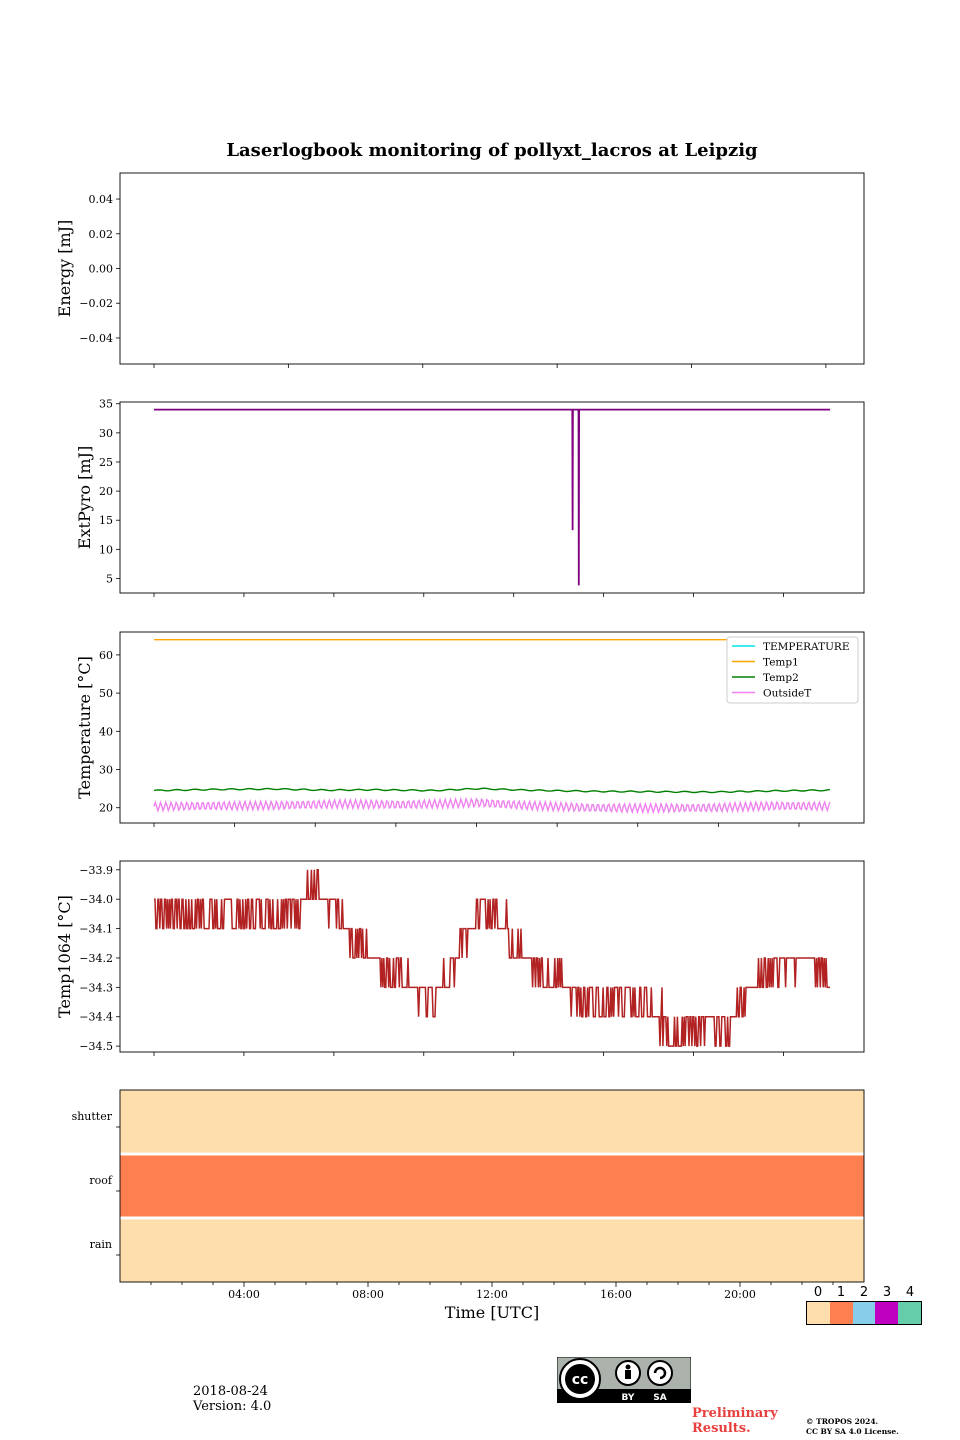 The width and height of the screenshot is (960, 1440). What do you see at coordinates (96, 899) in the screenshot?
I see `y-tick-label: −34.0` at bounding box center [96, 899].